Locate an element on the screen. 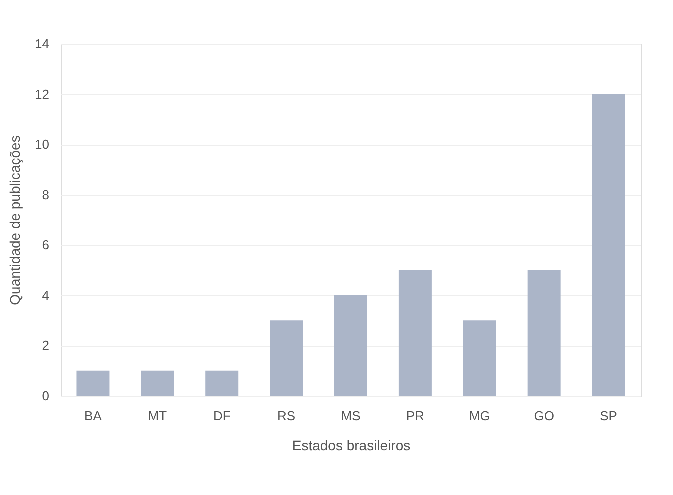 Image resolution: width=673 pixels, height=495 pixels. x-axis-title: Estados brasileiros is located at coordinates (351, 446).